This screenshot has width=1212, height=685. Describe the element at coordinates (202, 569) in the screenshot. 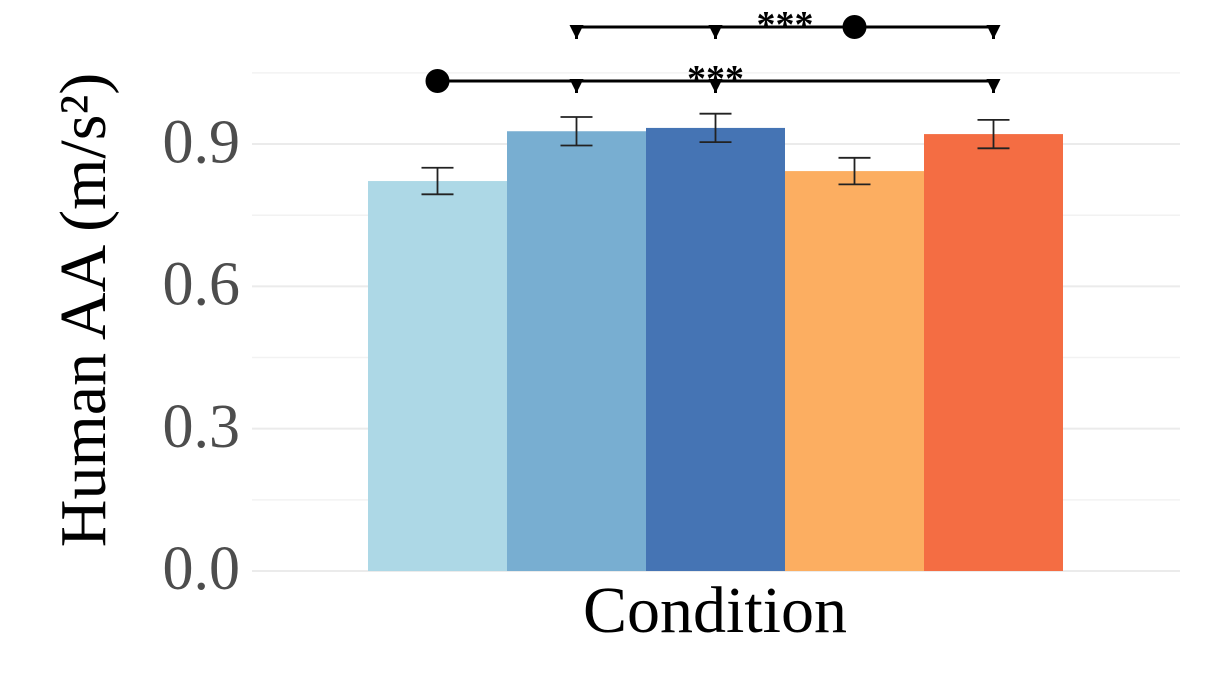

I see `y-tick-label: 0.0` at that location.